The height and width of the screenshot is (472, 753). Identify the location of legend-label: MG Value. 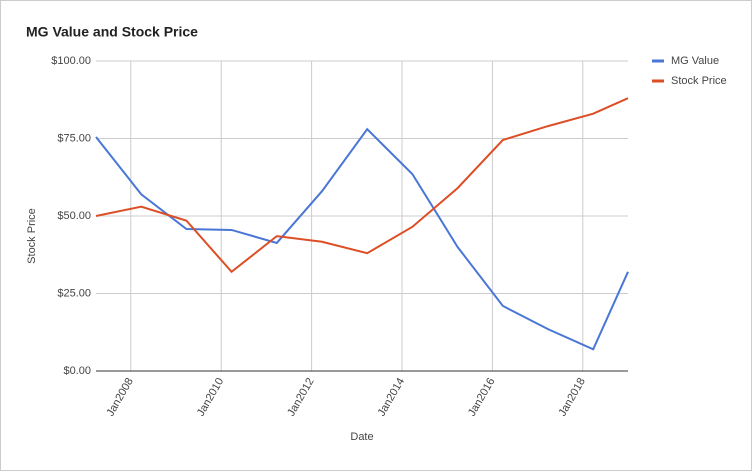
(695, 61).